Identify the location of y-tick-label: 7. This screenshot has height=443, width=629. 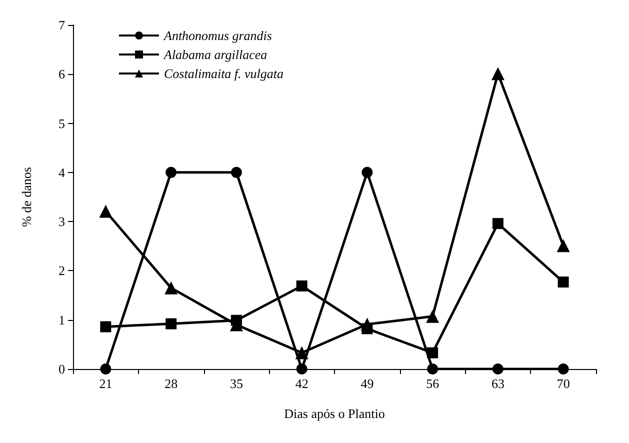
(62, 25).